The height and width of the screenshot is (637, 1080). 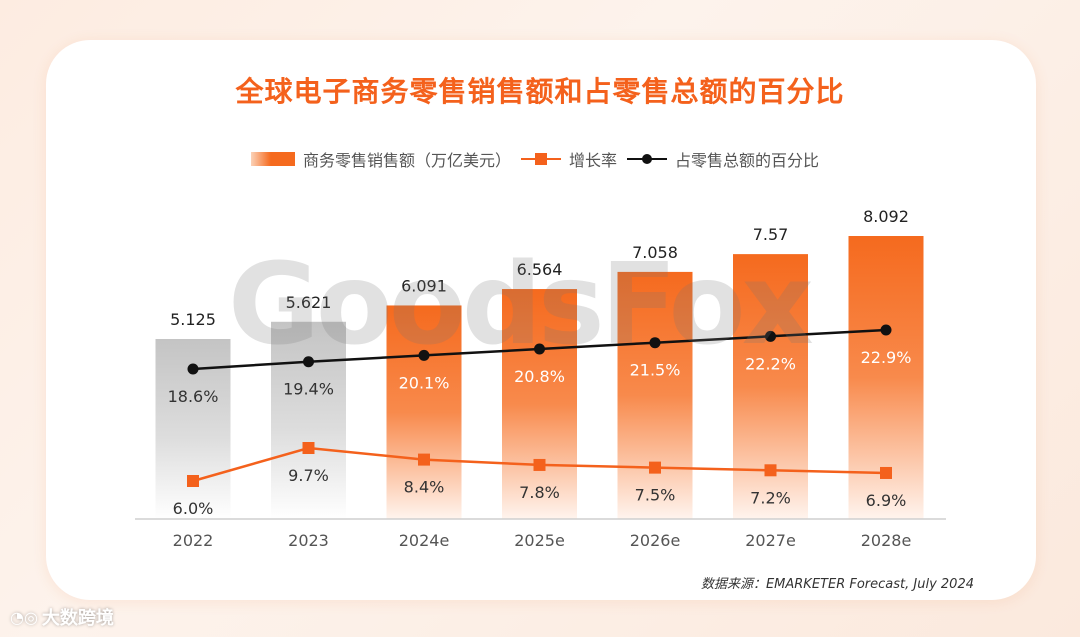 I want to click on legend-item-growth: 增长率, so click(x=568, y=159).